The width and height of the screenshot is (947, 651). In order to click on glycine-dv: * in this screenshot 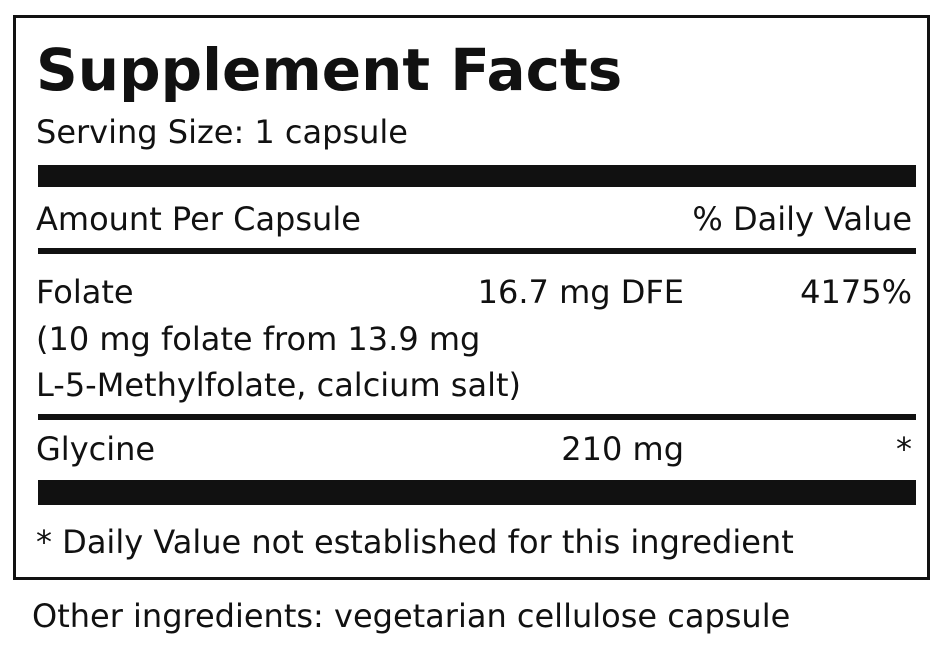, I will do `click(904, 449)`.